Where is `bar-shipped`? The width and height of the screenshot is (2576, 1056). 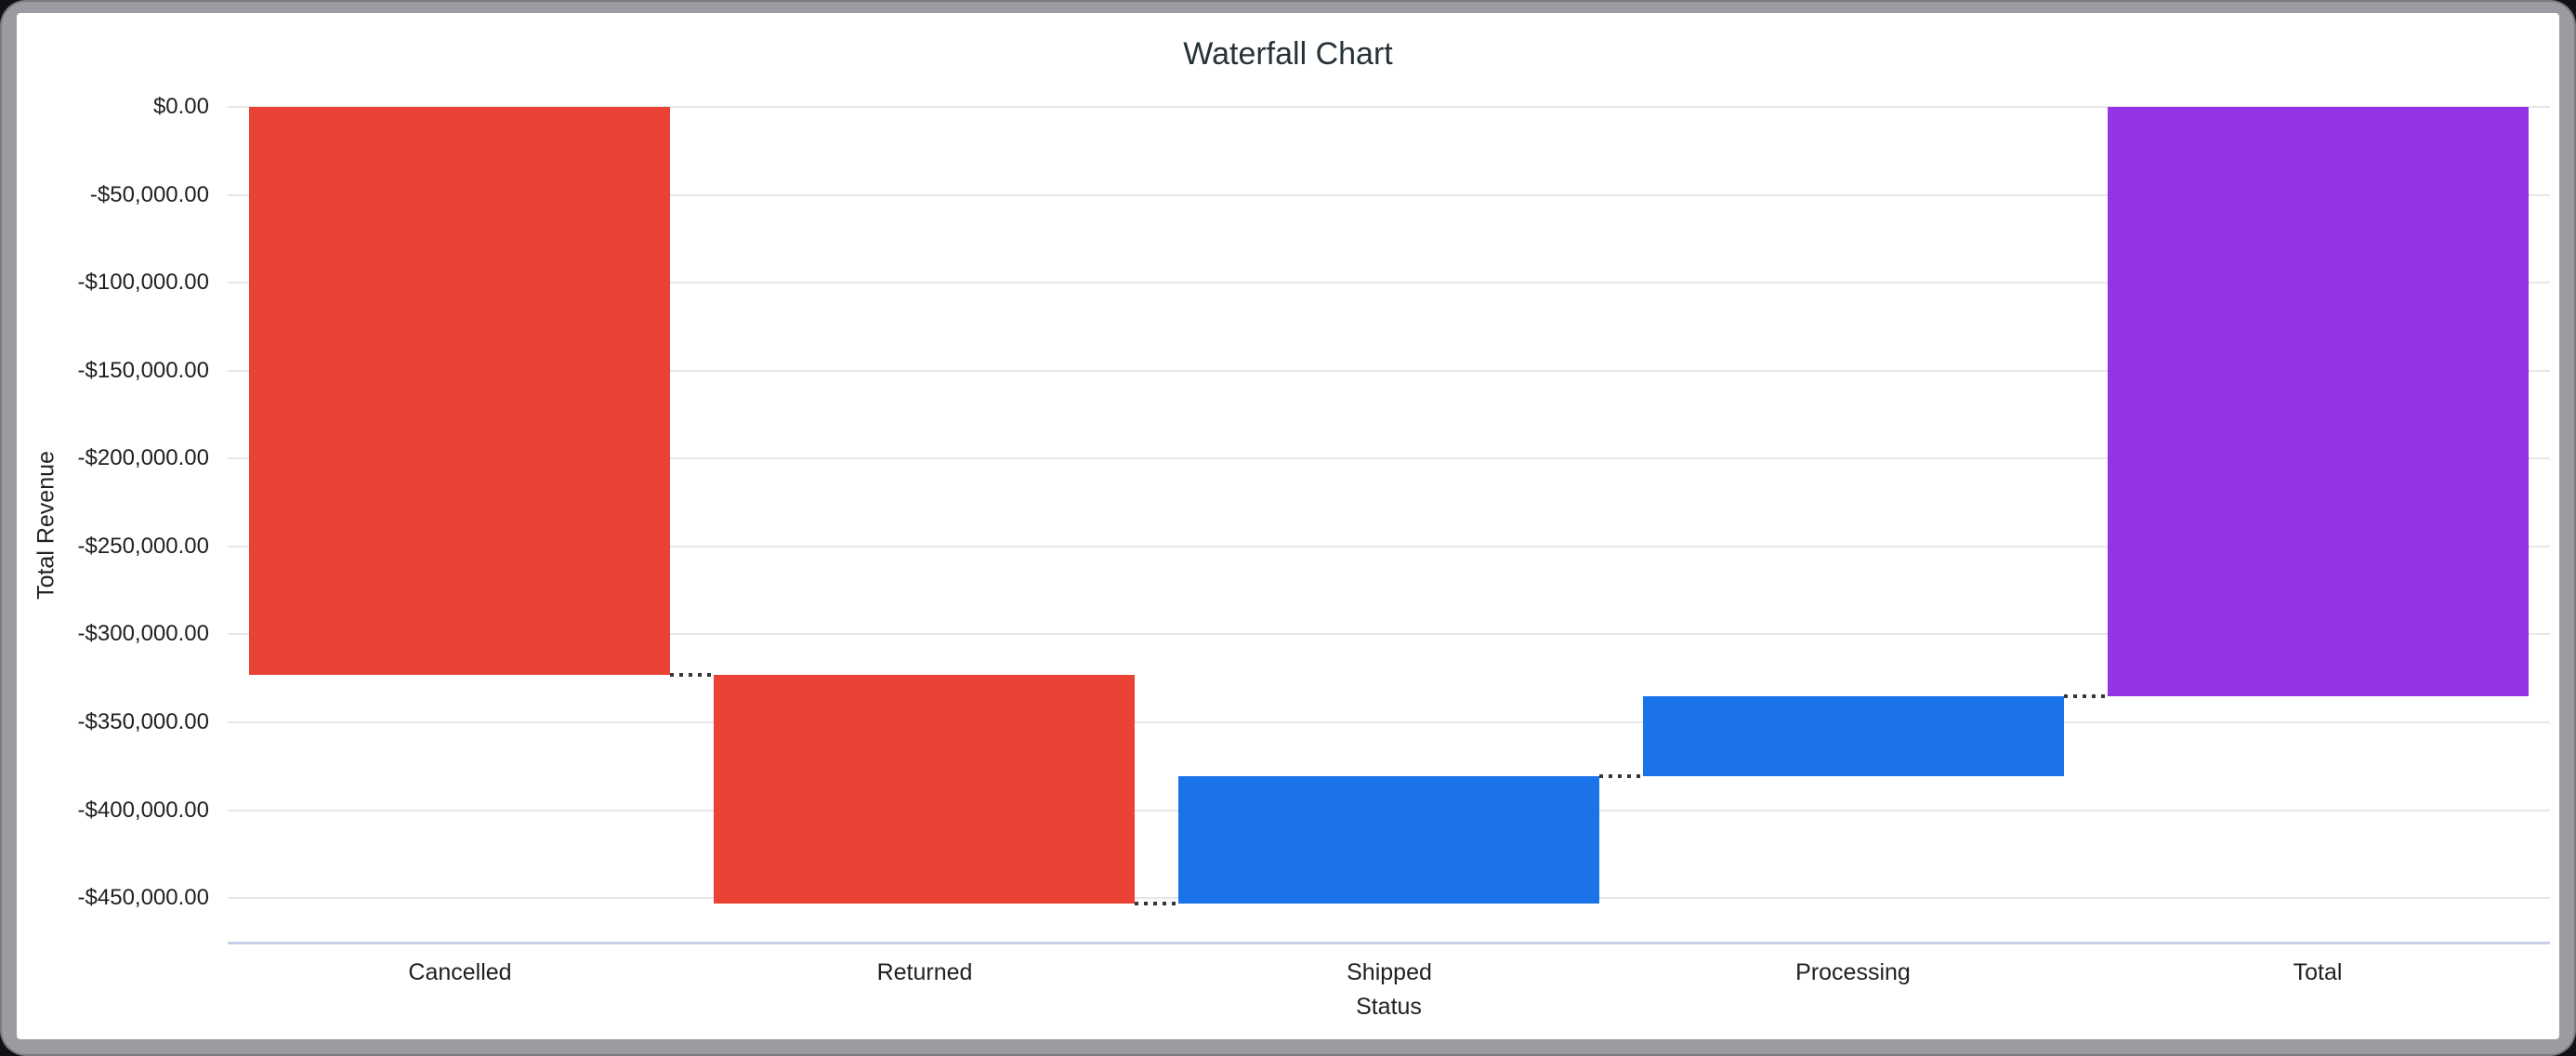 bar-shipped is located at coordinates (1388, 840).